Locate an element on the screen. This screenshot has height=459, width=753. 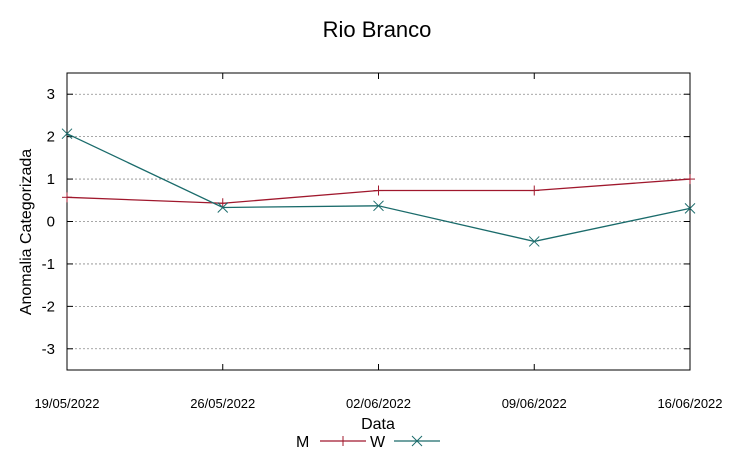
legend-w-marker is located at coordinates (417, 441).